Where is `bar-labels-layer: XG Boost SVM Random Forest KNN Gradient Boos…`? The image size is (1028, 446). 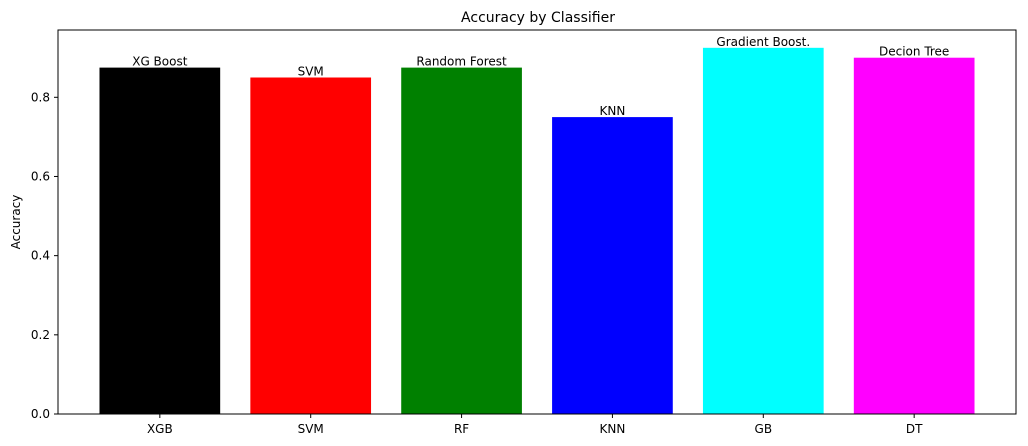 bar-labels-layer: XG Boost SVM Random Forest KNN Gradient Boos… is located at coordinates (540, 76).